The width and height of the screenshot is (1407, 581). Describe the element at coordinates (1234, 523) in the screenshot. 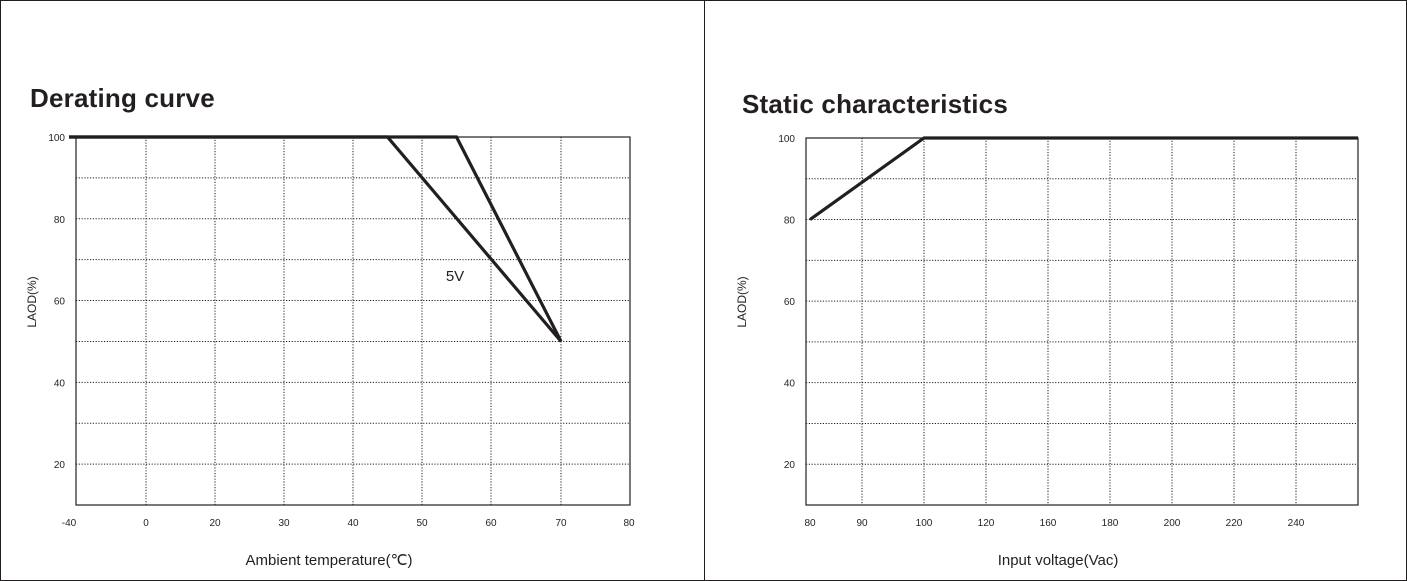

I see `x-tick-label: 220` at that location.